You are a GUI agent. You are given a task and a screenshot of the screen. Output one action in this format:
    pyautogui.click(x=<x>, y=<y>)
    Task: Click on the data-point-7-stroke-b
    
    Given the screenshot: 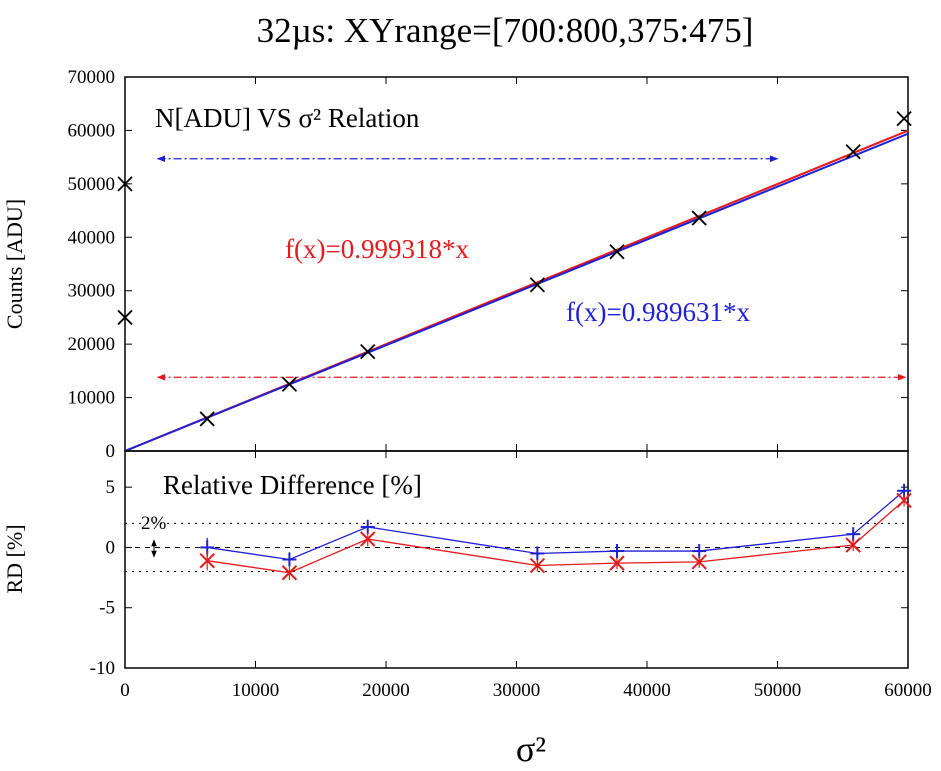 What is the action you would take?
    pyautogui.click(x=904, y=119)
    